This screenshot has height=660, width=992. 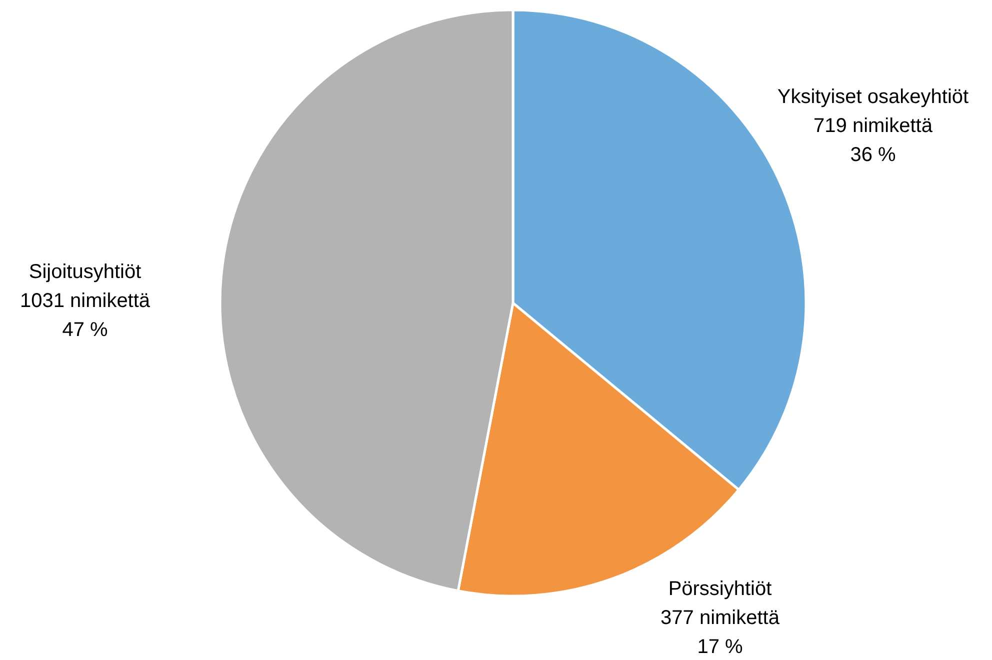 I want to click on slice-label: Pörssiyhtiöt, so click(x=720, y=589).